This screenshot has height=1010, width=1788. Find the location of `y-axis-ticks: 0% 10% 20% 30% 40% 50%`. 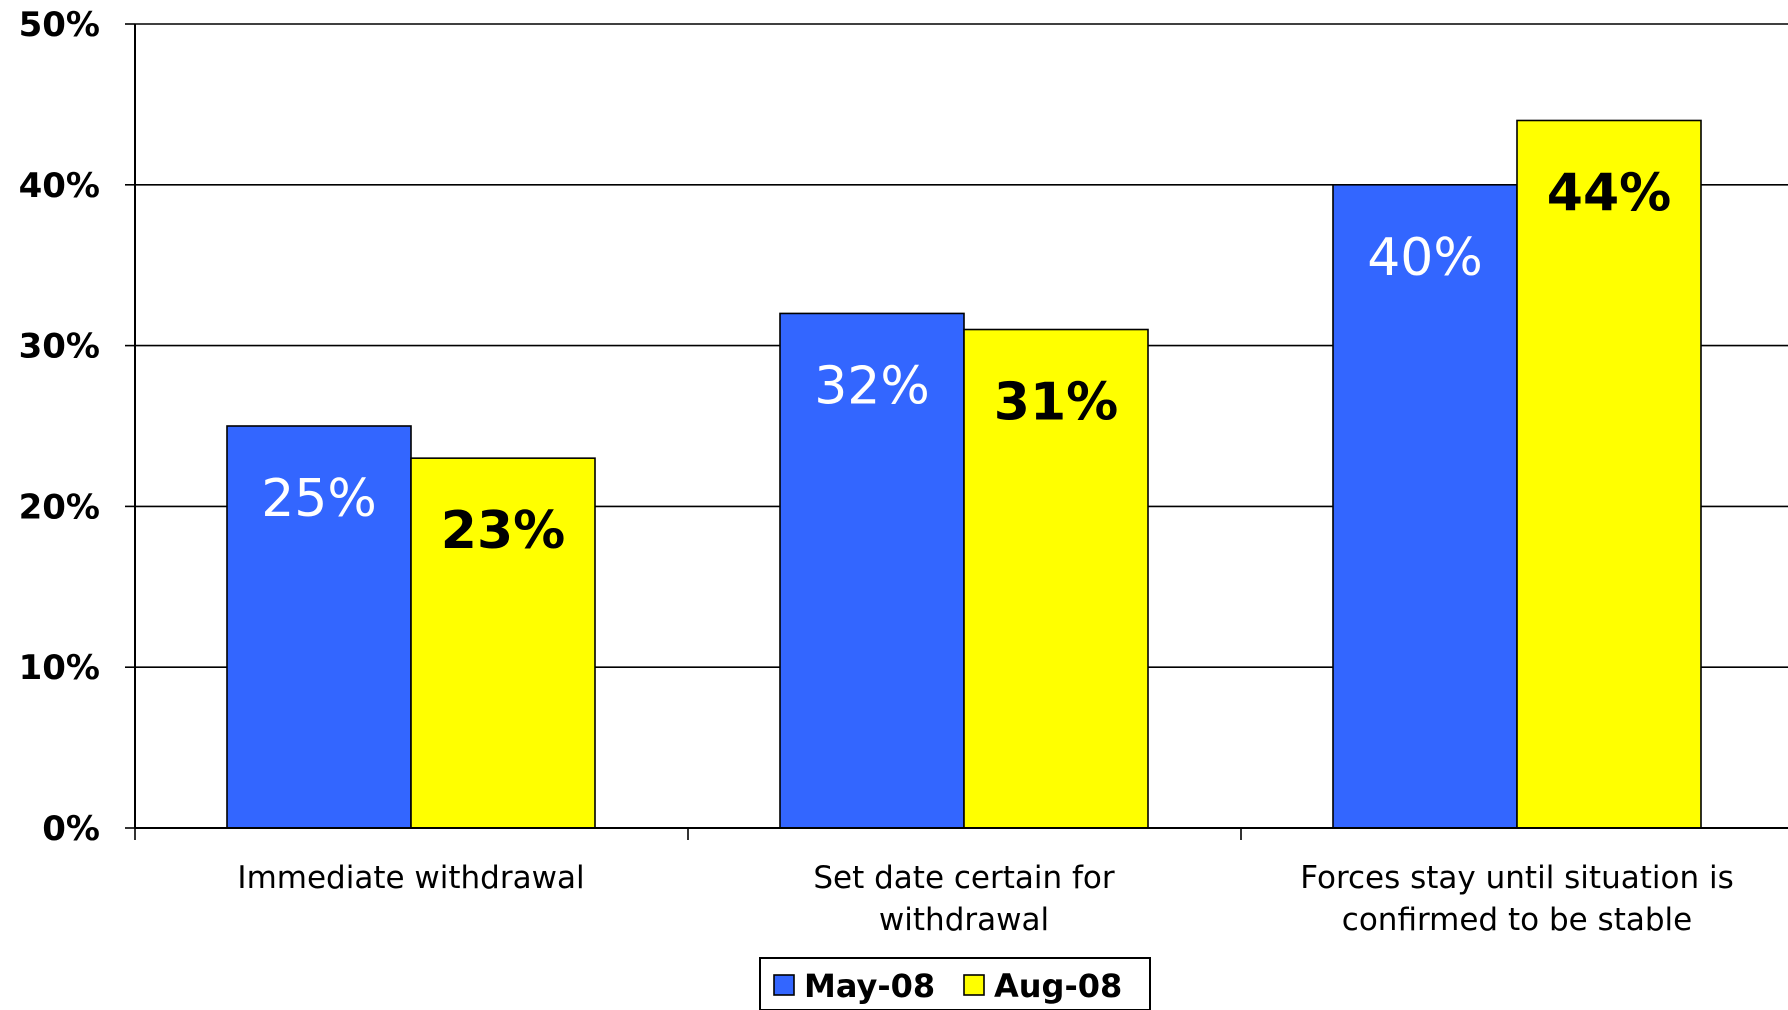

y-axis-ticks: 0% 10% 20% 30% 40% 50% is located at coordinates (59, 427).